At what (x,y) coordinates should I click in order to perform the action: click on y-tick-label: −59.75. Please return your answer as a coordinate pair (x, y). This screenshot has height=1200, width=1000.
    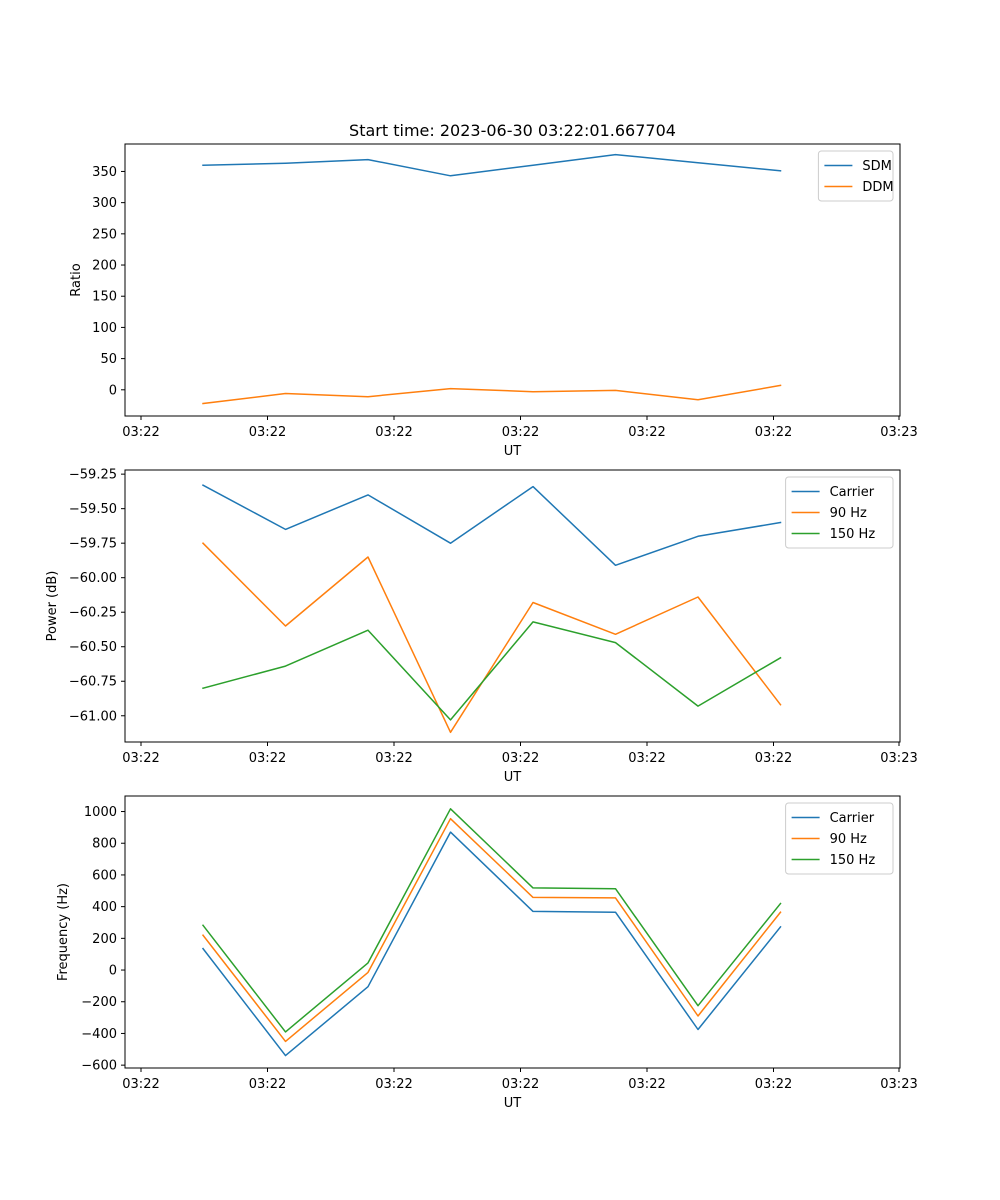
    Looking at the image, I should click on (93, 544).